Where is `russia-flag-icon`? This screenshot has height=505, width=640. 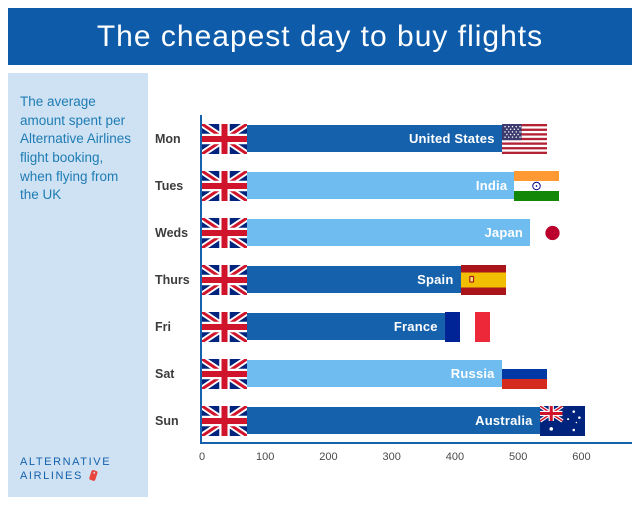
russia-flag-icon is located at coordinates (524, 373).